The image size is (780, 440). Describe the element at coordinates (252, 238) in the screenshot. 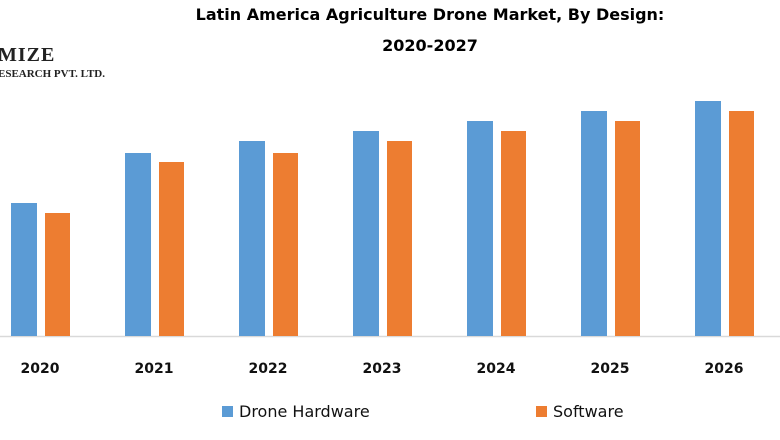

I see `bar-drone-hardware-2022` at that location.